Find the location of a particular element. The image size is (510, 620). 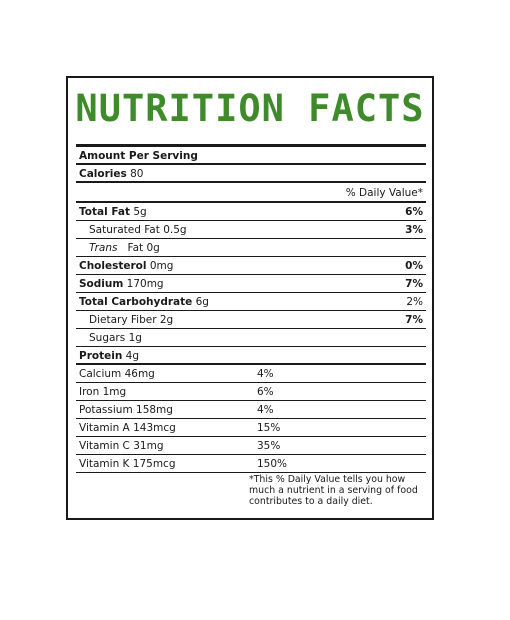

nutrient-amount: Fat 0g is located at coordinates (143, 248).